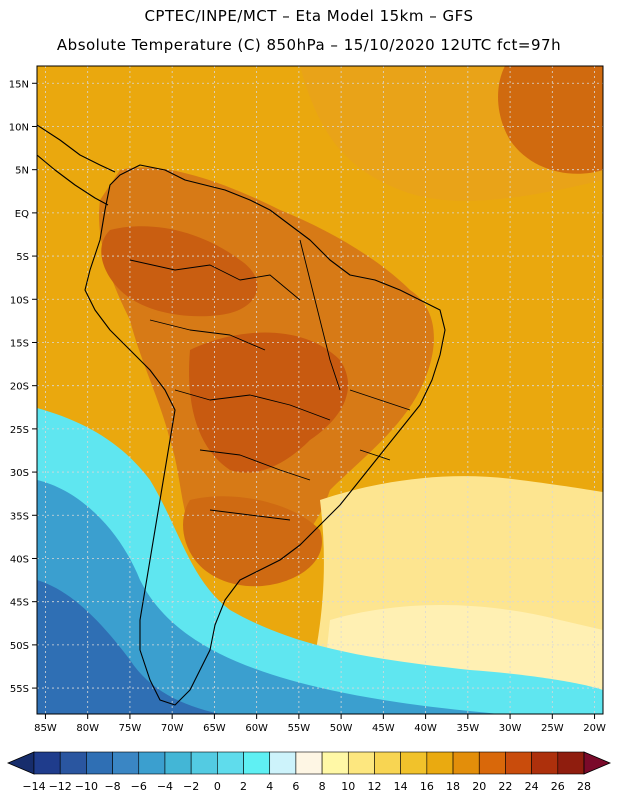  Describe the element at coordinates (243, 786) in the screenshot. I see `colorbar-label: 2` at that location.